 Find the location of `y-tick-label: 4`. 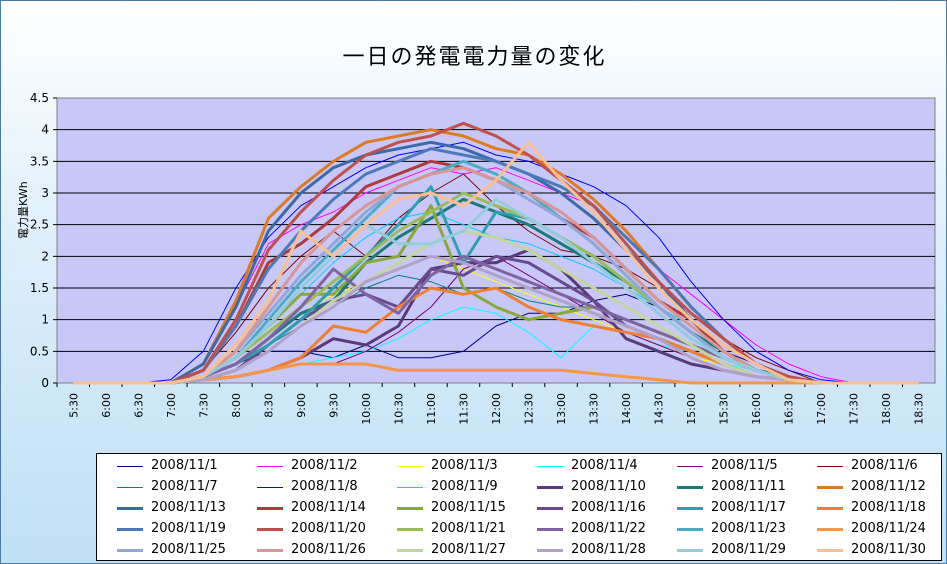

y-tick-label: 4 is located at coordinates (45, 130).